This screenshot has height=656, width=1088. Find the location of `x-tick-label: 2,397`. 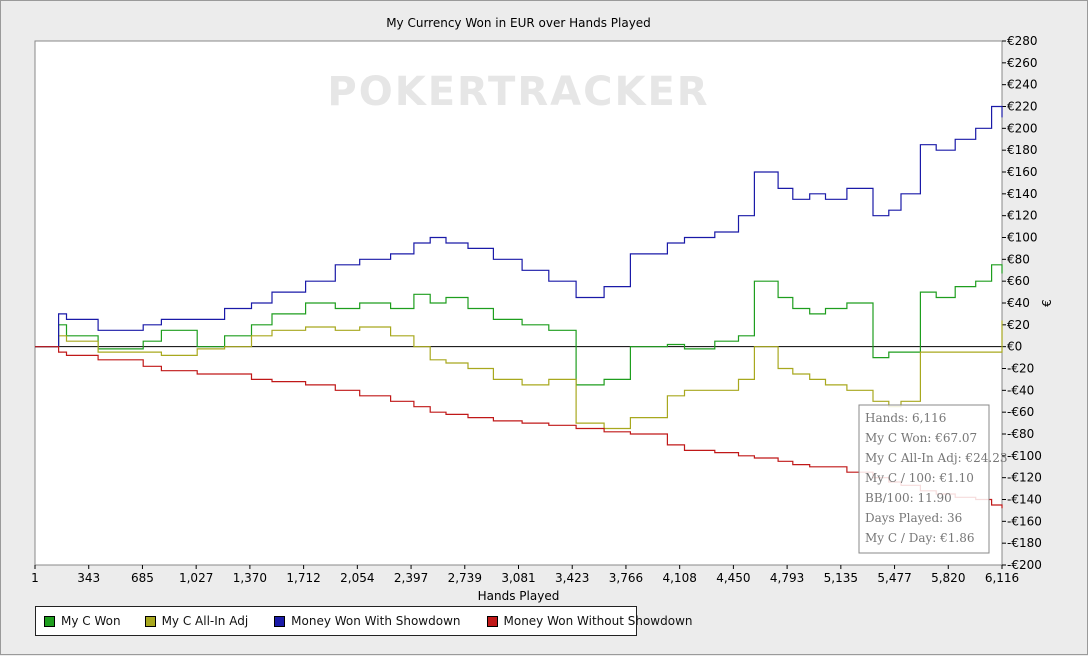

x-tick-label: 2,397 is located at coordinates (411, 578).